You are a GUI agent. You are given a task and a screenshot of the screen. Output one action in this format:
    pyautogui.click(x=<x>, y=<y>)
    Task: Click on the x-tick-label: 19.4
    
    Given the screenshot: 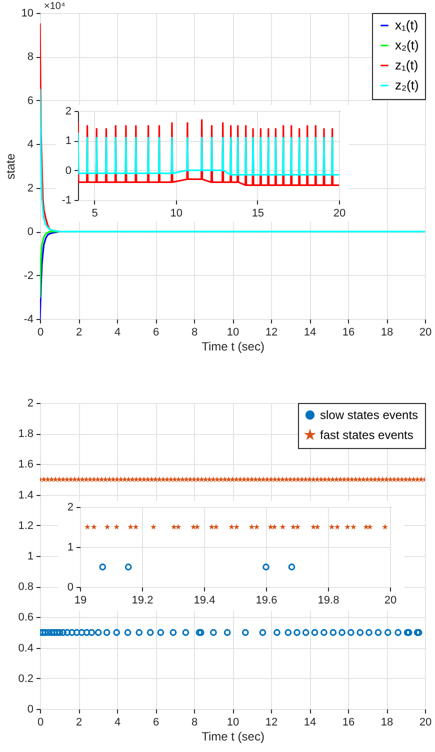 What is the action you would take?
    pyautogui.click(x=205, y=600)
    